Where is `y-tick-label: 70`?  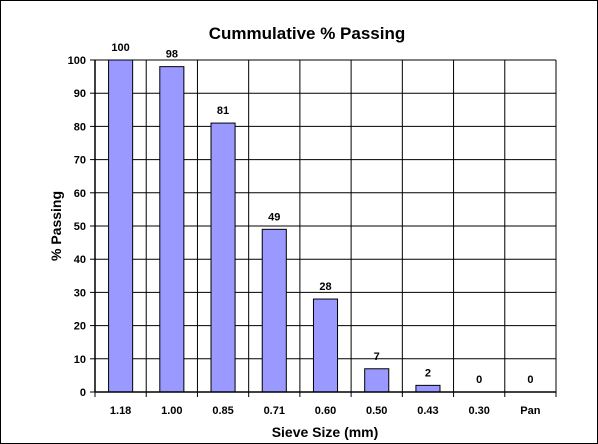 y-tick-label: 70 is located at coordinates (80, 161).